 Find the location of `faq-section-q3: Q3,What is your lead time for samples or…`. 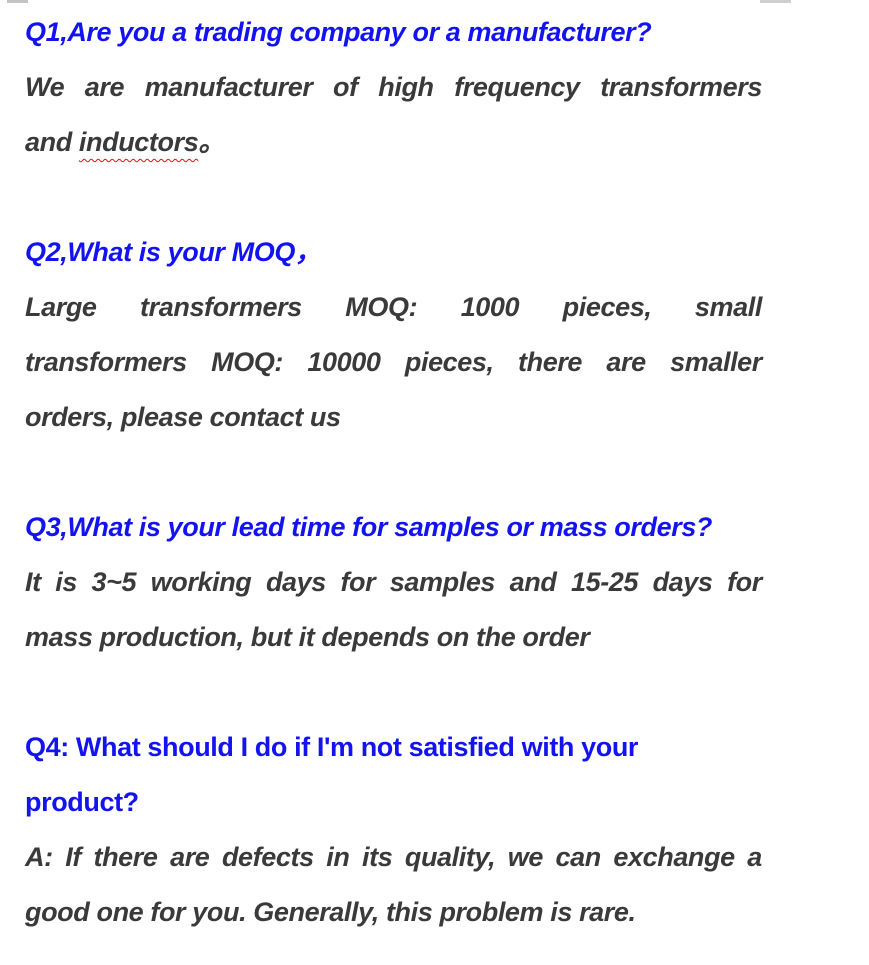

faq-section-q3: Q3,What is your lead time for samples or… is located at coordinates (393, 582).